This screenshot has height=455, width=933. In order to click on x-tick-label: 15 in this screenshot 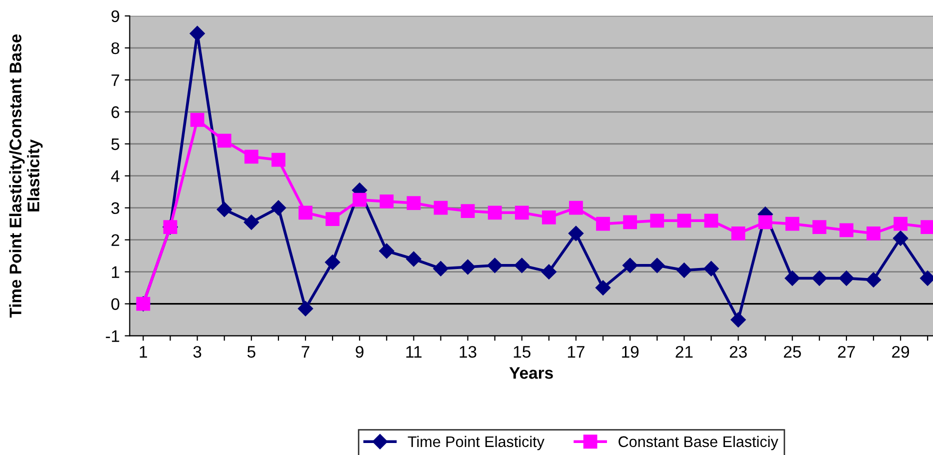, I will do `click(522, 352)`.